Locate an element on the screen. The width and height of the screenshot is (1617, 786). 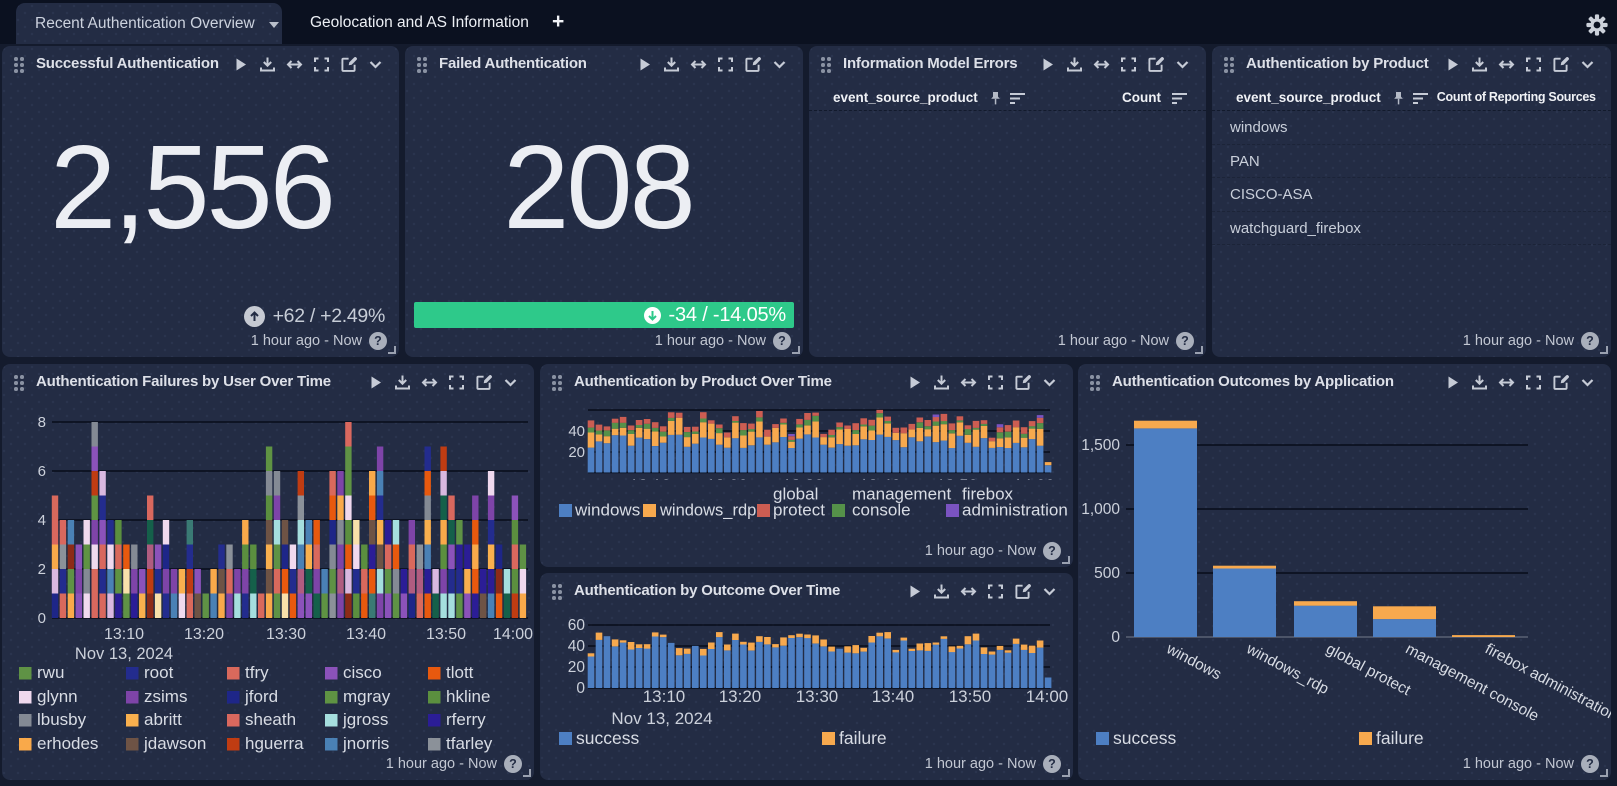
svg-text: 500 is located at coordinates (1107, 573).